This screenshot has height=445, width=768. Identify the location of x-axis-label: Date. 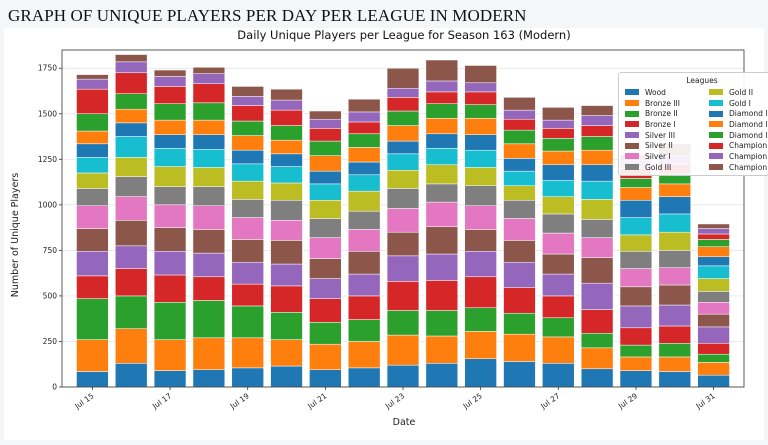
(404, 422).